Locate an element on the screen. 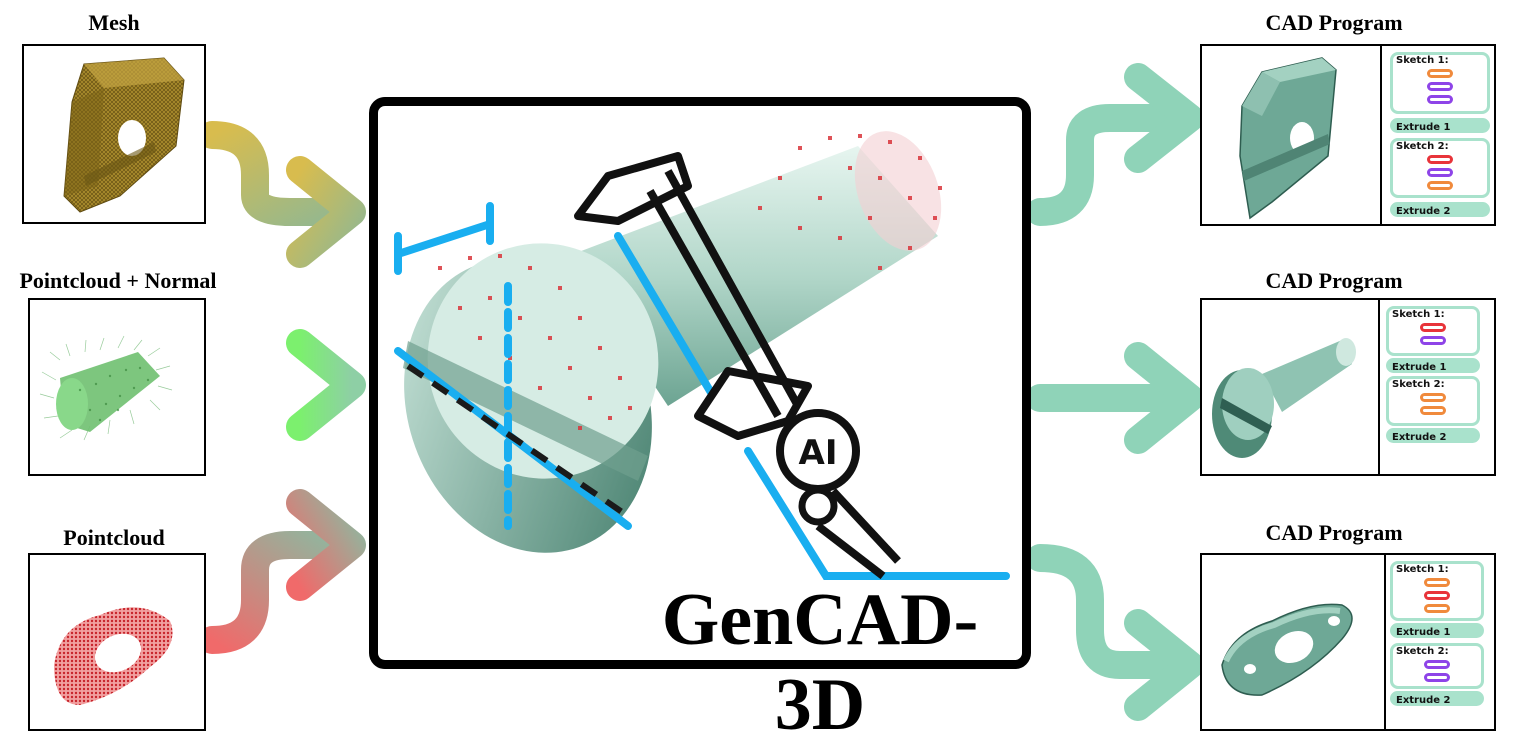  mesh-arrow is located at coordinates (282, 194).